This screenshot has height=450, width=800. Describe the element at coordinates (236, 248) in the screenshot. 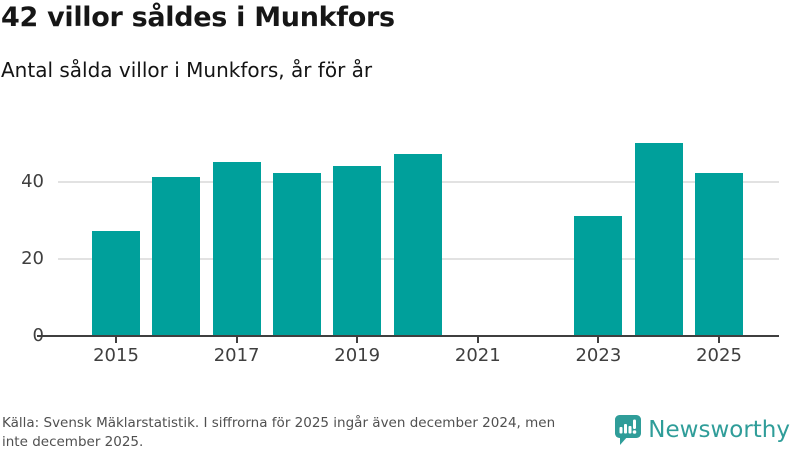

I see `bar-2017` at that location.